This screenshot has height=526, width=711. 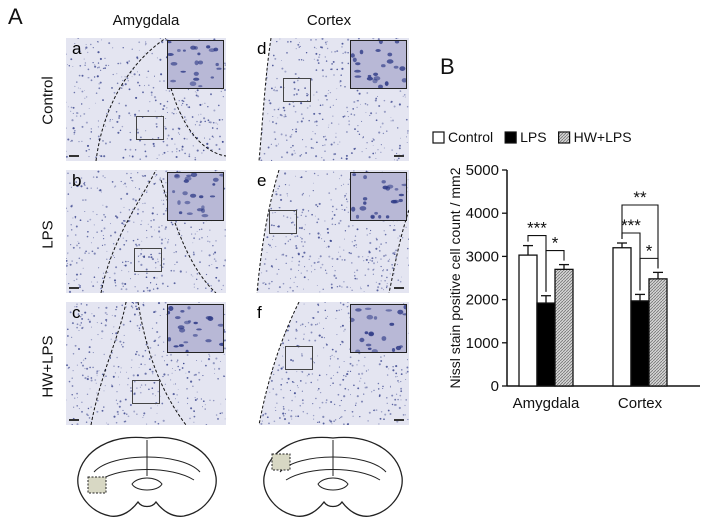 I want to click on x-tick-label: Amygdala, so click(x=546, y=403).